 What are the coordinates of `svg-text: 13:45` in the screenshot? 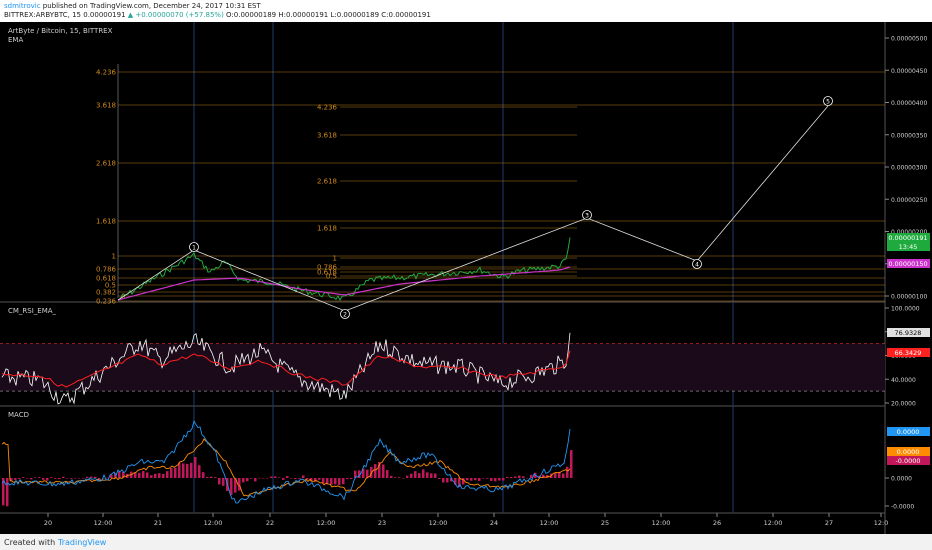 It's located at (908, 247).